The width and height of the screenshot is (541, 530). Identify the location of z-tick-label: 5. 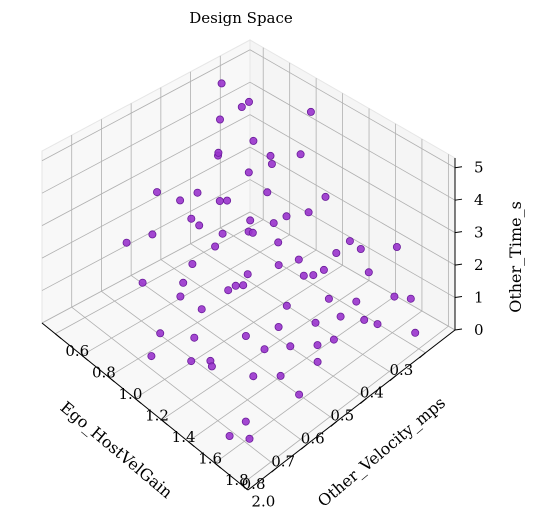
(479, 168).